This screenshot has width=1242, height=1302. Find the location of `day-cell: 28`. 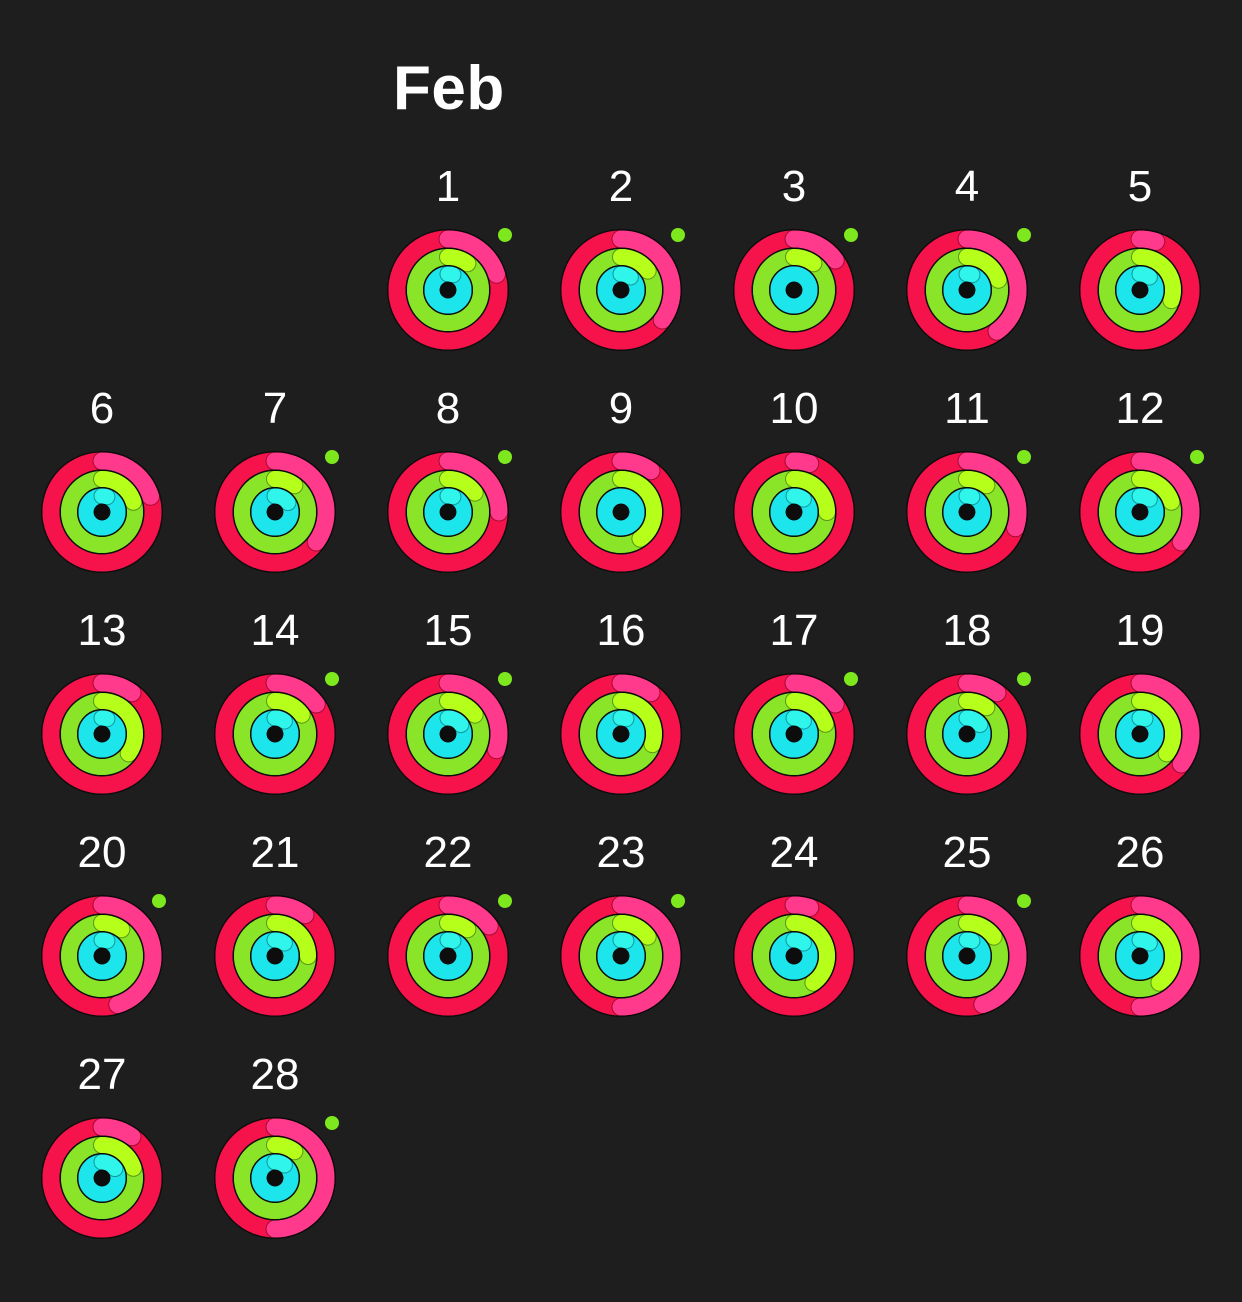

day-cell: 28 is located at coordinates (275, 1153).